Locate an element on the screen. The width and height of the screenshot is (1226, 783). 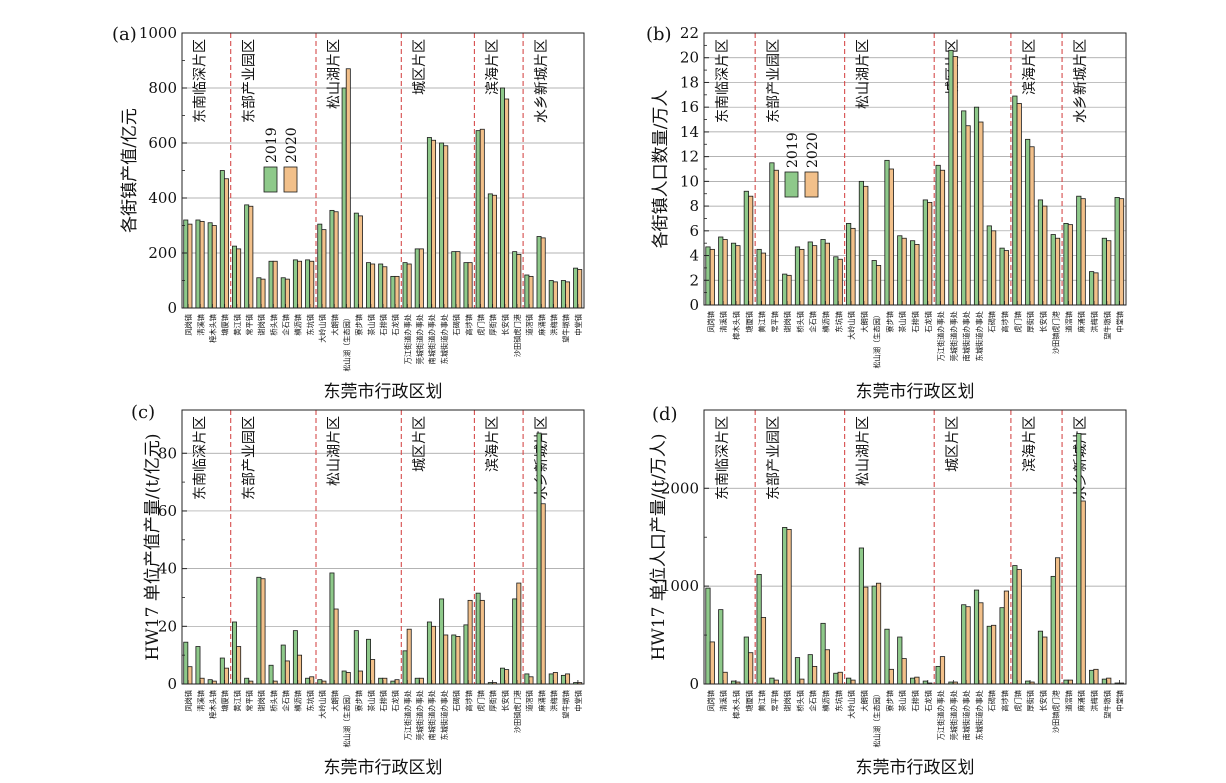
x-tick-label: 石排镇 is located at coordinates (383, 701).